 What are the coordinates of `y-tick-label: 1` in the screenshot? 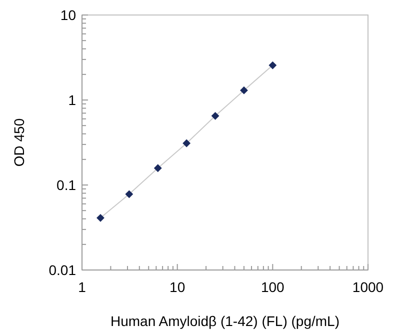 It's located at (72, 100).